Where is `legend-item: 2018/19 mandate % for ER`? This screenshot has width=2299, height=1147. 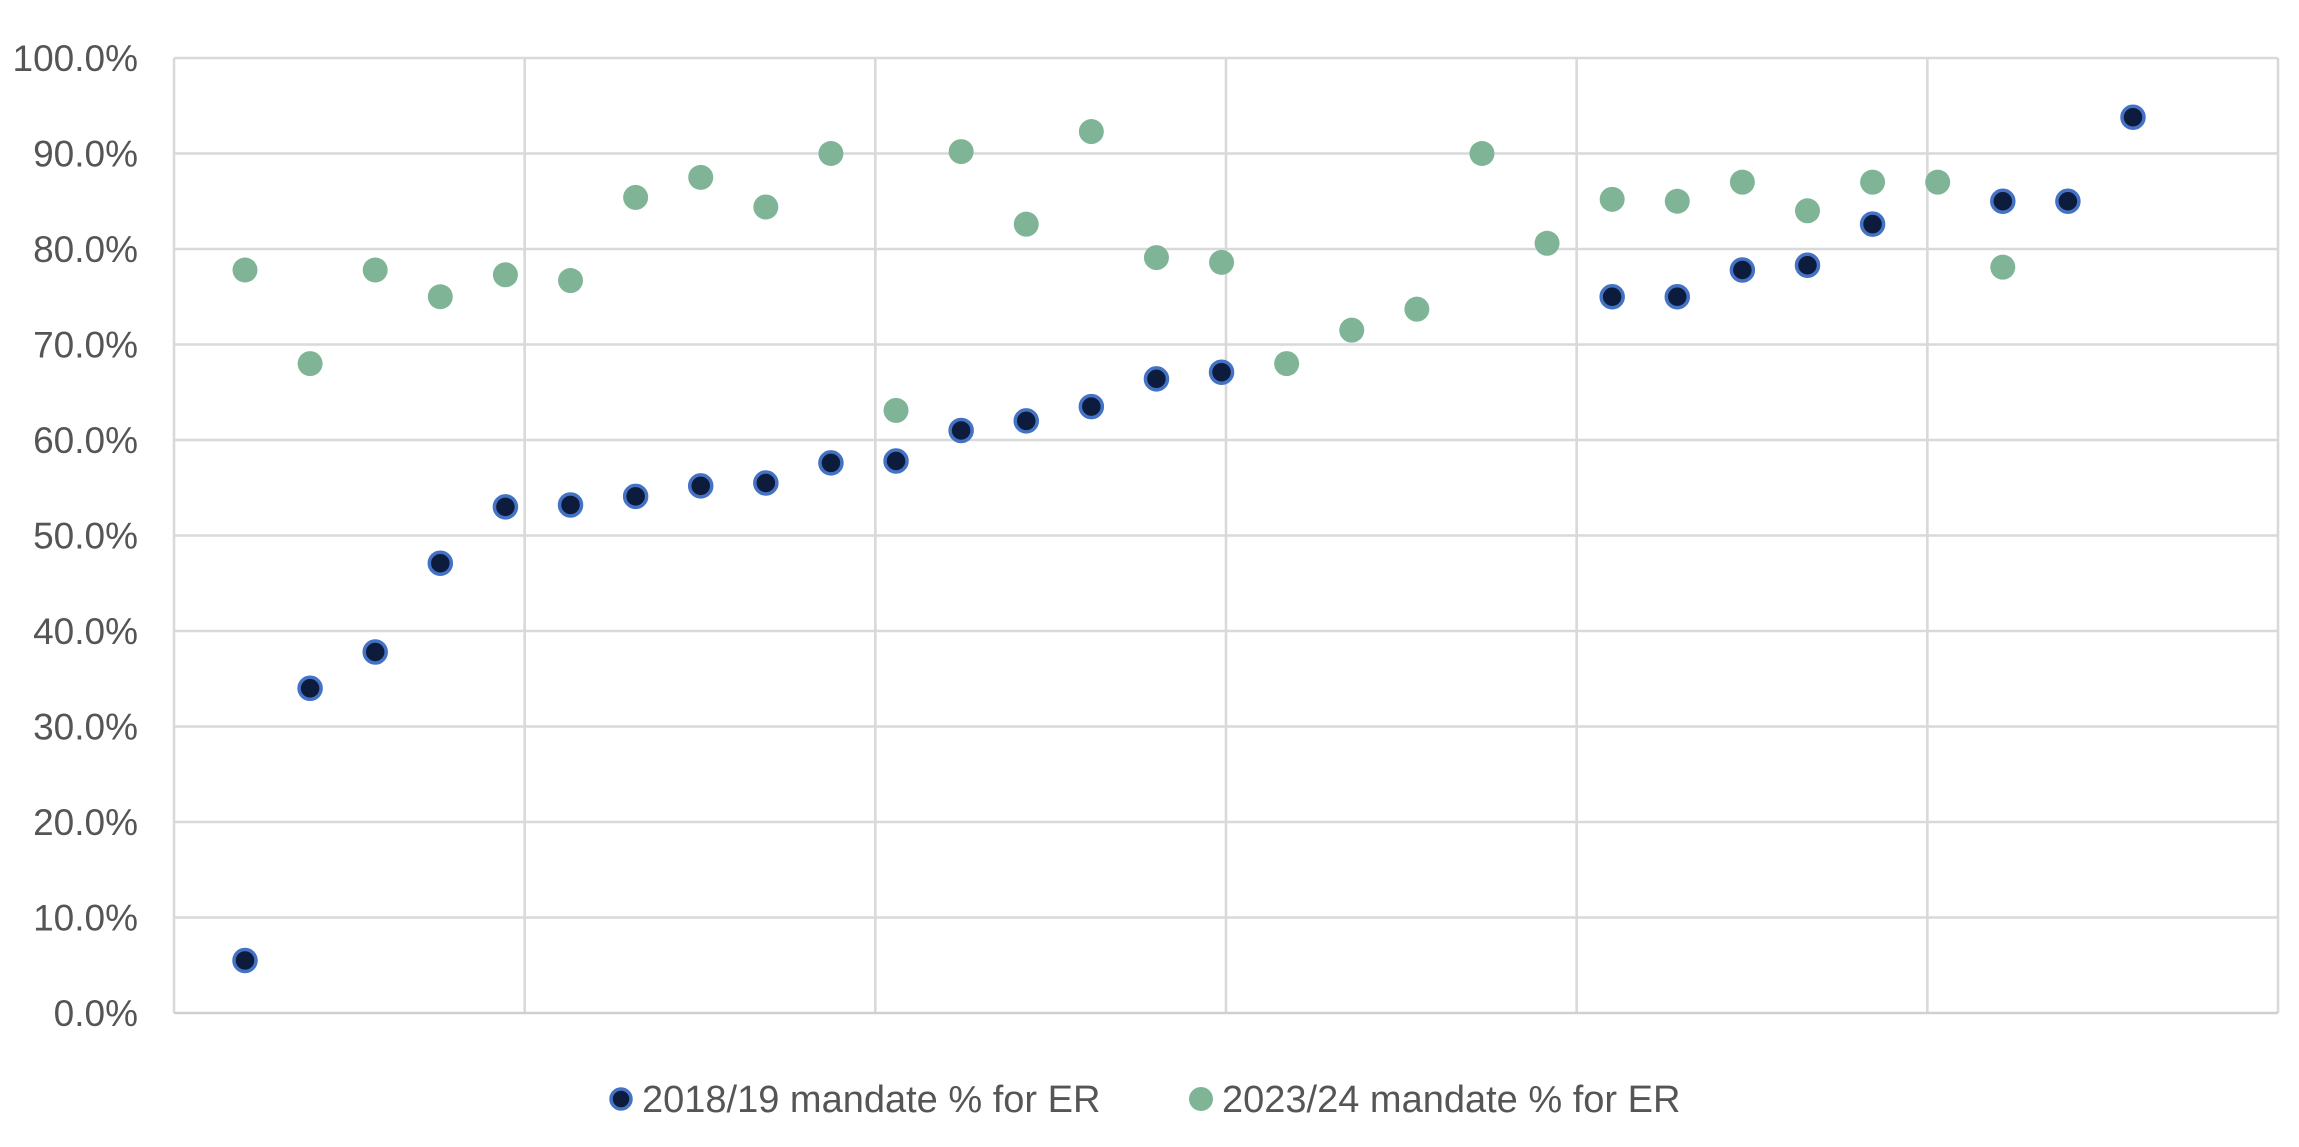 legend-item: 2018/19 mandate % for ER is located at coordinates (854, 1100).